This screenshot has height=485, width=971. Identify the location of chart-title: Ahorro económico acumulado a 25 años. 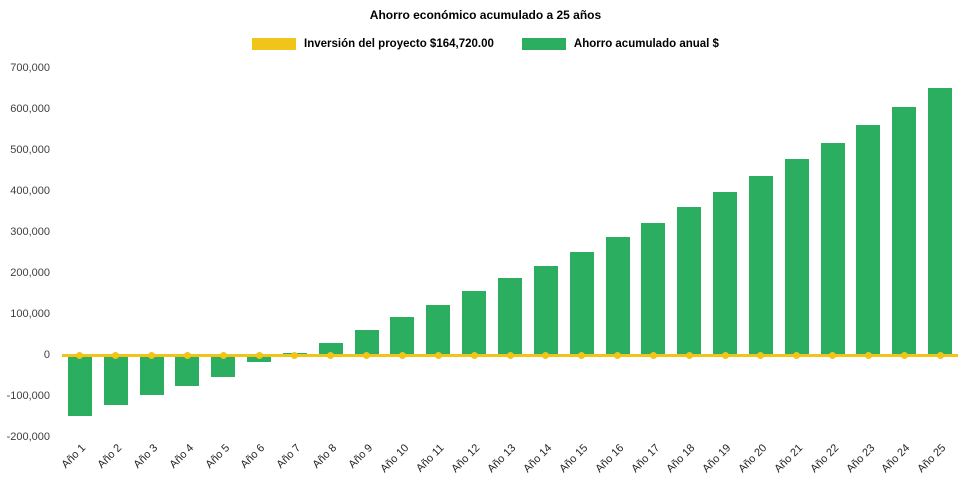
(485, 15).